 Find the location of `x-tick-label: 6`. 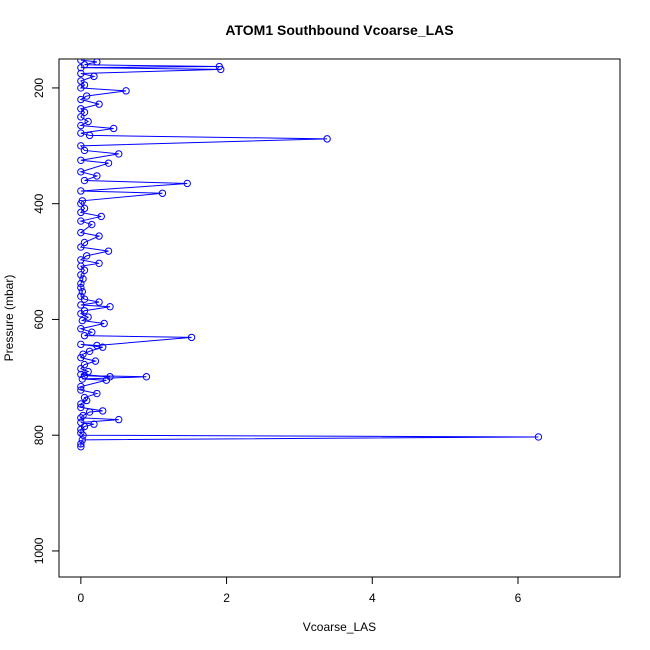

x-tick-label: 6 is located at coordinates (518, 598).